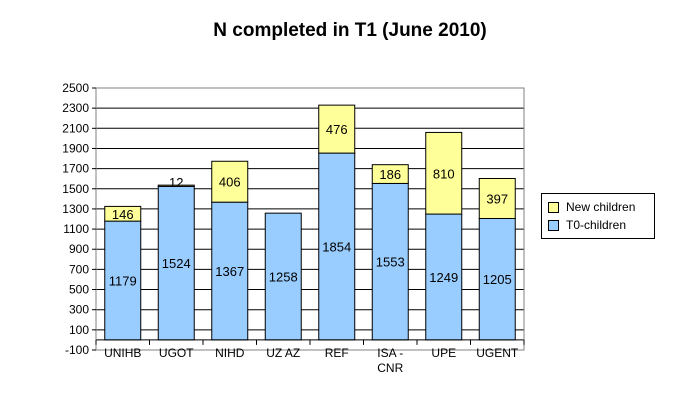 The width and height of the screenshot is (700, 400). I want to click on data-label-new-children: 186, so click(390, 174).